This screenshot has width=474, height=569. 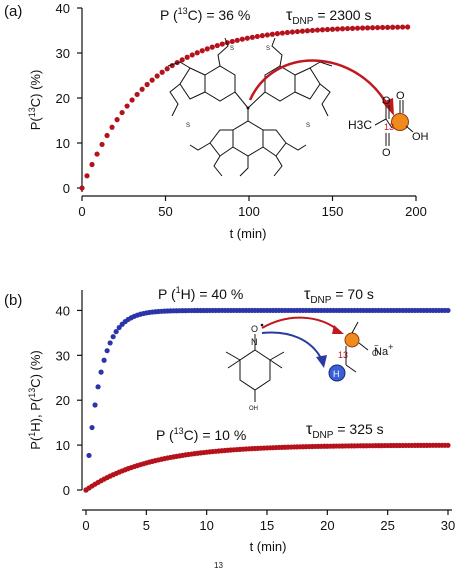 What do you see at coordinates (383, 350) in the screenshot?
I see `sodium-label: Na+` at bounding box center [383, 350].